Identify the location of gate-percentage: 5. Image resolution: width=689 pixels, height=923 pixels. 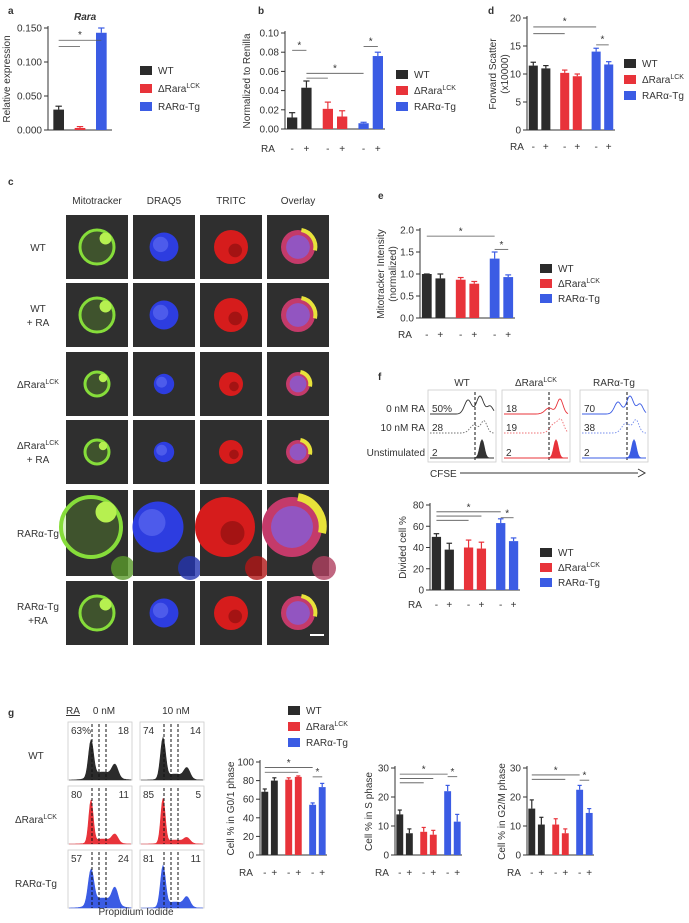
(198, 795).